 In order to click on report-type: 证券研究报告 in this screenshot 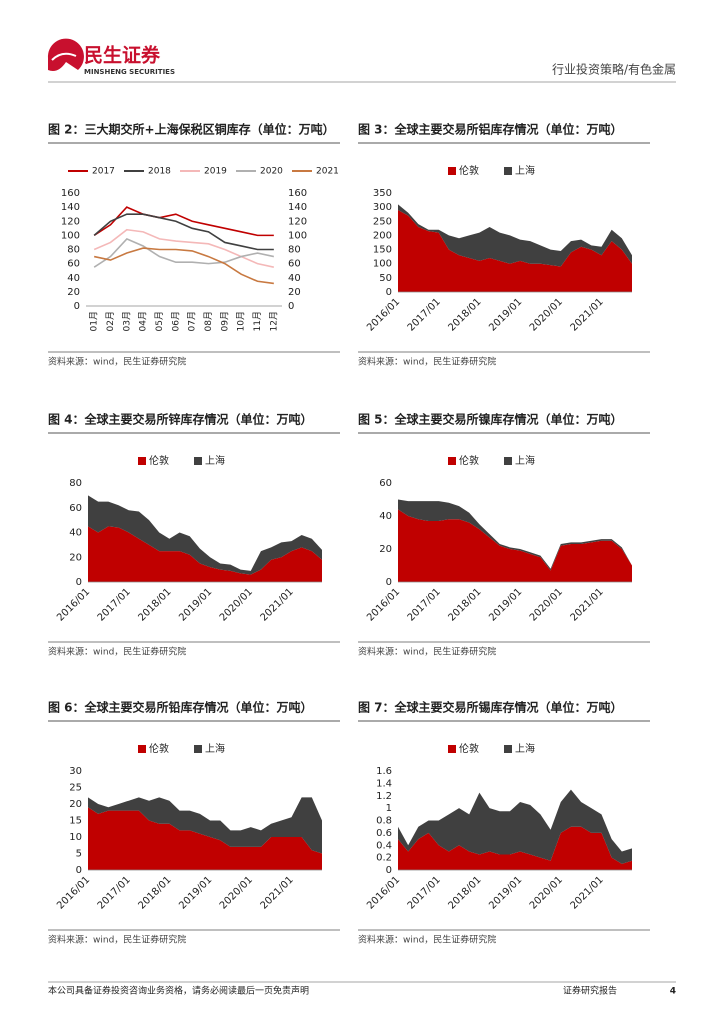, I will do `click(590, 991)`.